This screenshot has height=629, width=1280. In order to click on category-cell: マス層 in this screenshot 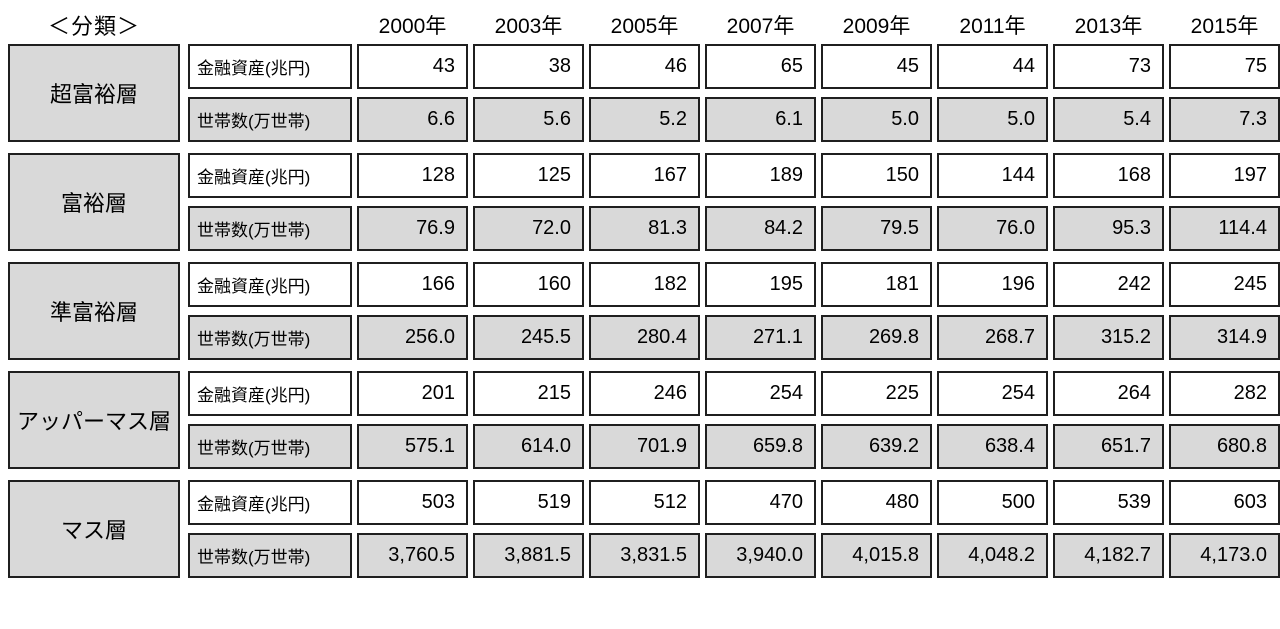, I will do `click(94, 529)`.